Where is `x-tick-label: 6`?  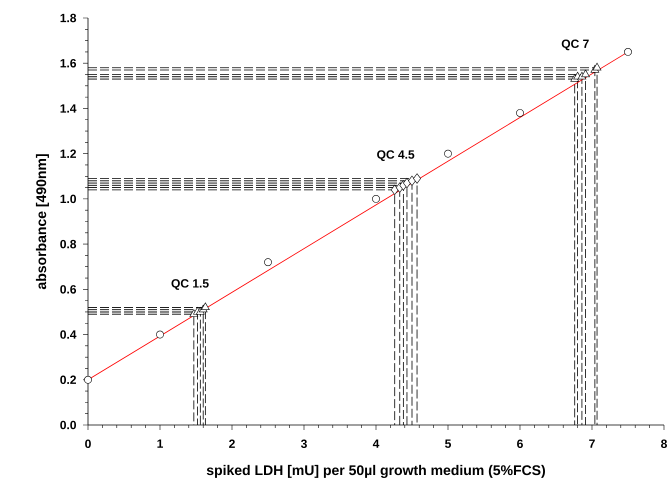
x-tick-label: 6 is located at coordinates (520, 444).